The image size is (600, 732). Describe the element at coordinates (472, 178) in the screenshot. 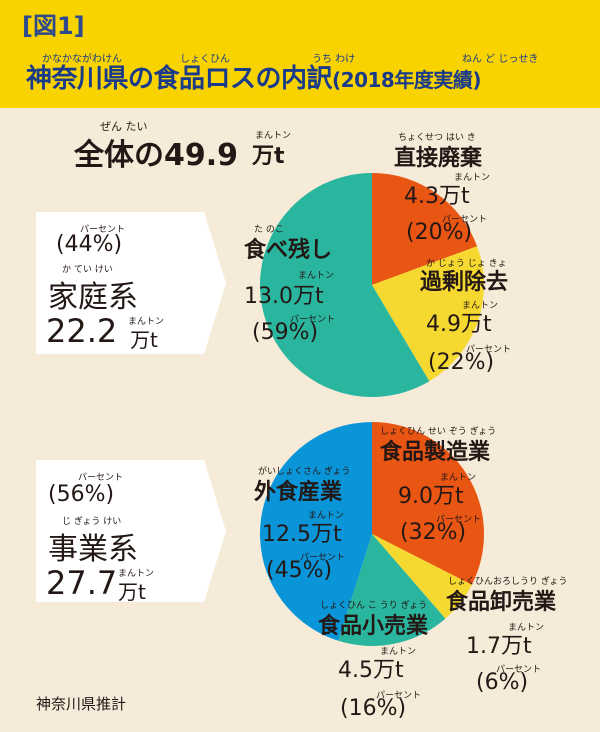

I see `label-direct-ton-ruby: まんトン` at that location.